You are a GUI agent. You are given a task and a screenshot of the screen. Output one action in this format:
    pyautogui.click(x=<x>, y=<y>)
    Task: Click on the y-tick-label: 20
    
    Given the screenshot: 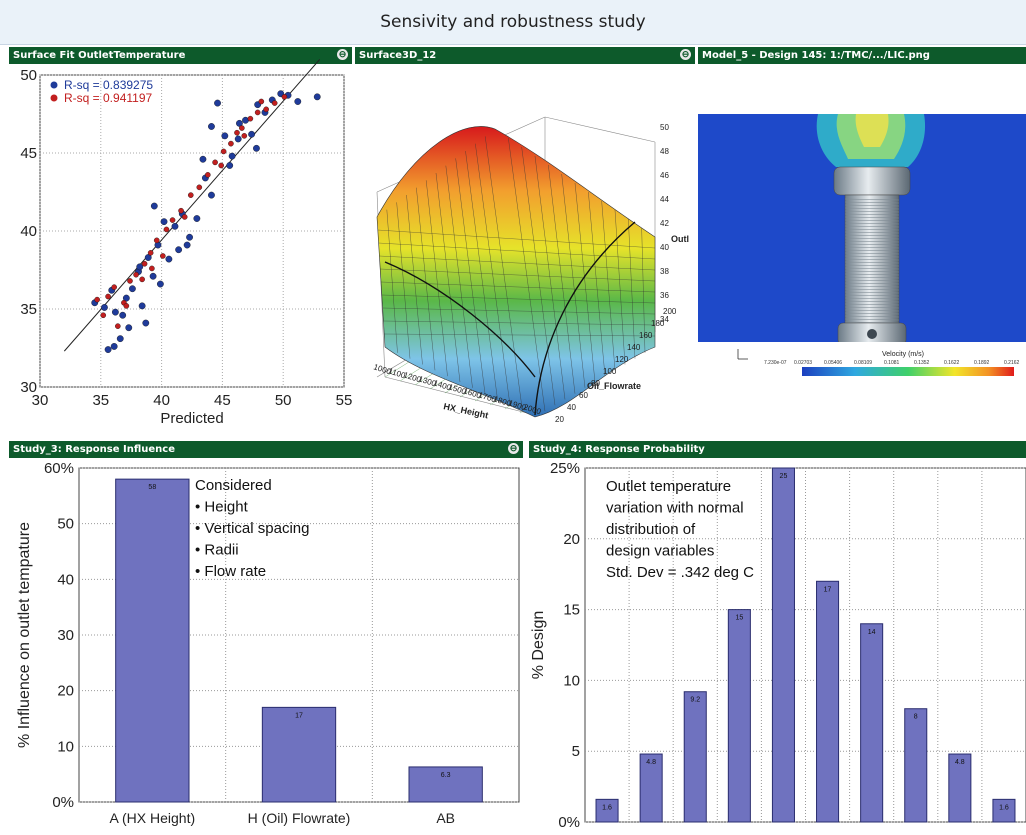 What is the action you would take?
    pyautogui.click(x=65, y=691)
    